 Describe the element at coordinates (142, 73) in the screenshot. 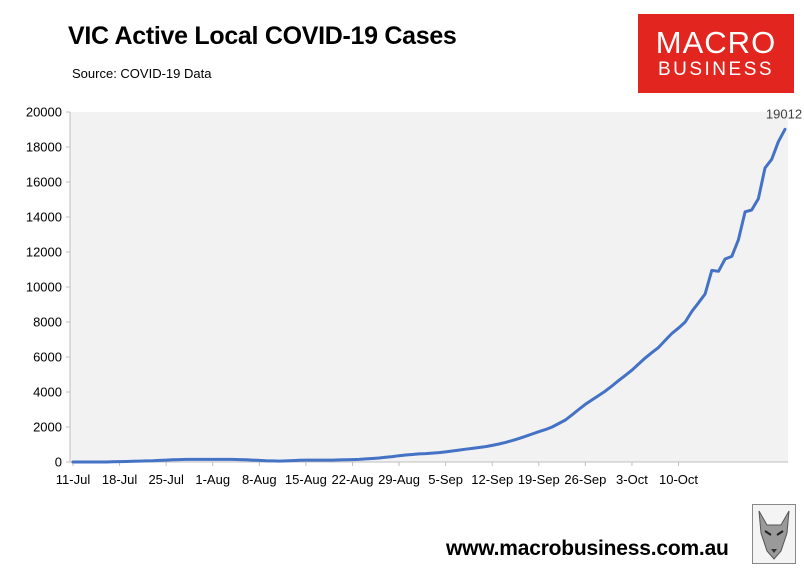

I see `source-note: Source: COVID-19 Data` at that location.